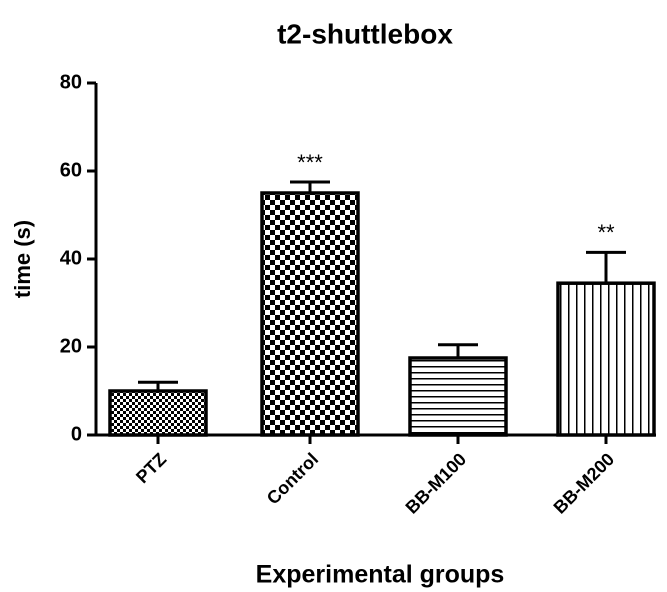 This screenshot has height=592, width=667. What do you see at coordinates (151, 468) in the screenshot?
I see `x-tick-label: PTZ` at bounding box center [151, 468].